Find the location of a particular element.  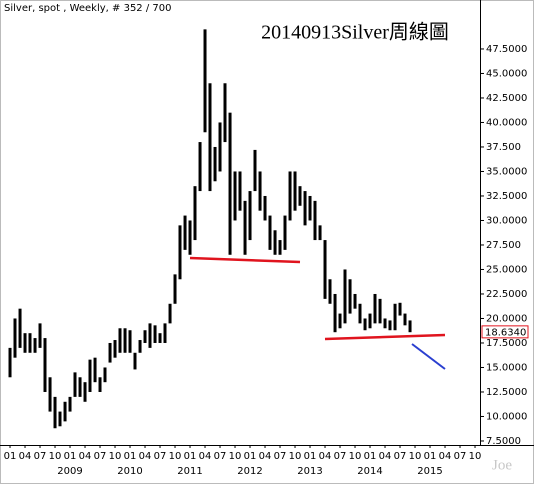

y-tick-label: 32.5000 is located at coordinates (506, 196).